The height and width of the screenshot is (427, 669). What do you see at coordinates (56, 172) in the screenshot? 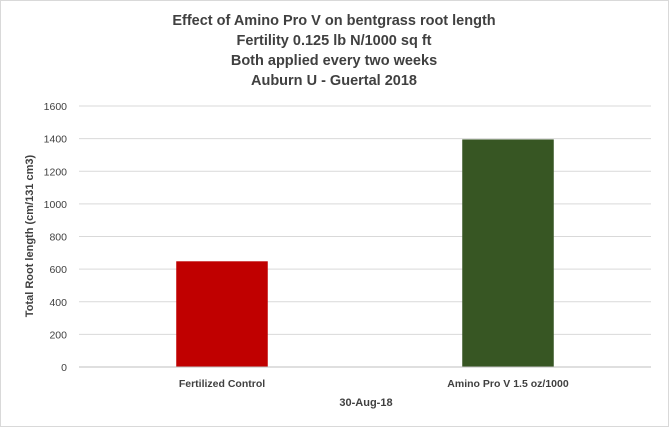
I see `y-tick-label: 1200` at bounding box center [56, 172].